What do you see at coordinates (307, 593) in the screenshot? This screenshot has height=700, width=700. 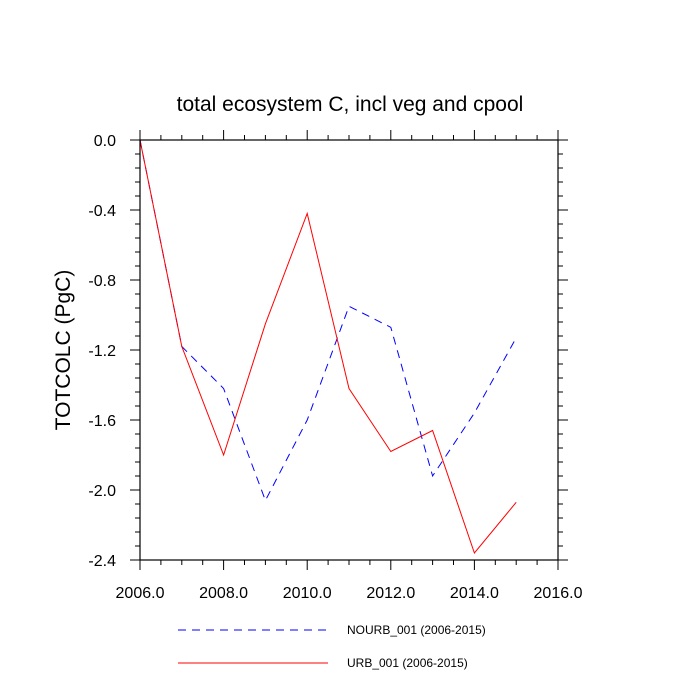 I see `x-tick-label: 2010.0` at bounding box center [307, 593].